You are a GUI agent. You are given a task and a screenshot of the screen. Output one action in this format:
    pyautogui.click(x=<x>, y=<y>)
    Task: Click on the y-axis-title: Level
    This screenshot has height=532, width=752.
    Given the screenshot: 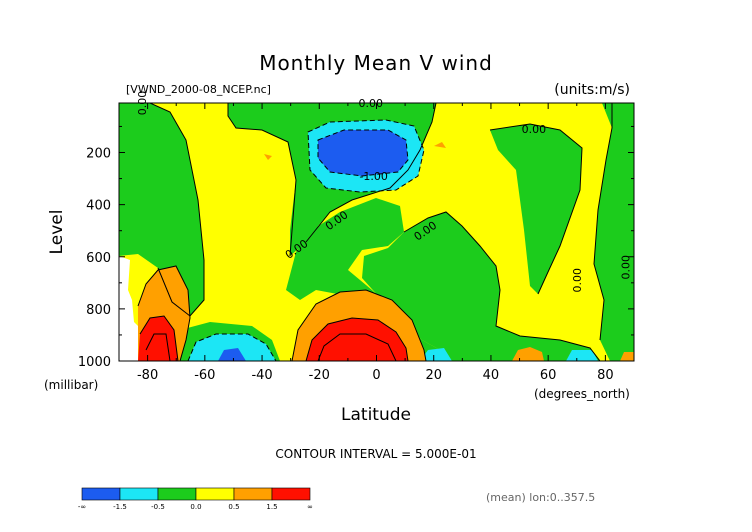 What is the action you would take?
    pyautogui.click(x=57, y=232)
    